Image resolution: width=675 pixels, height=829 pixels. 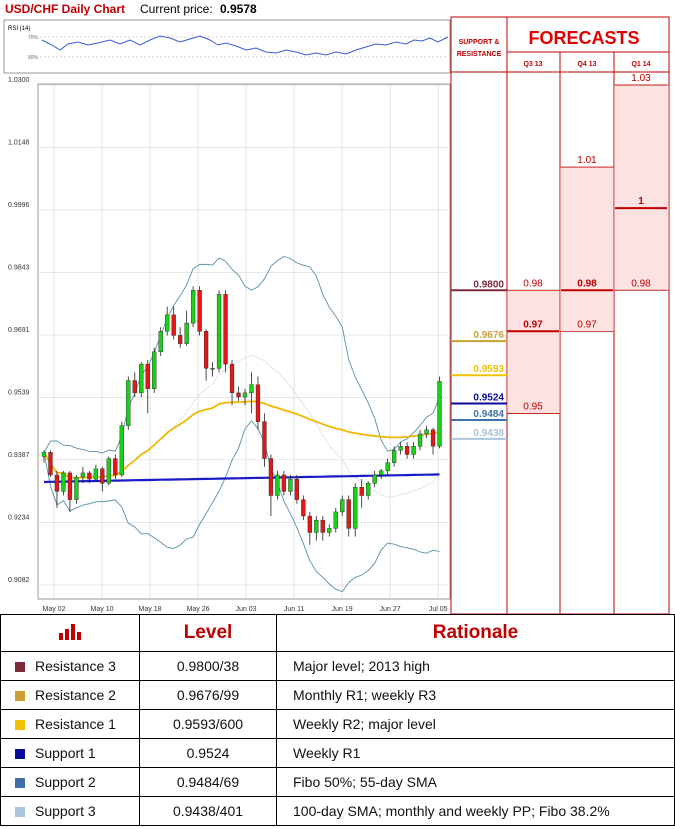 What do you see at coordinates (19, 268) in the screenshot?
I see `y-tick-label: 0.9843` at bounding box center [19, 268].